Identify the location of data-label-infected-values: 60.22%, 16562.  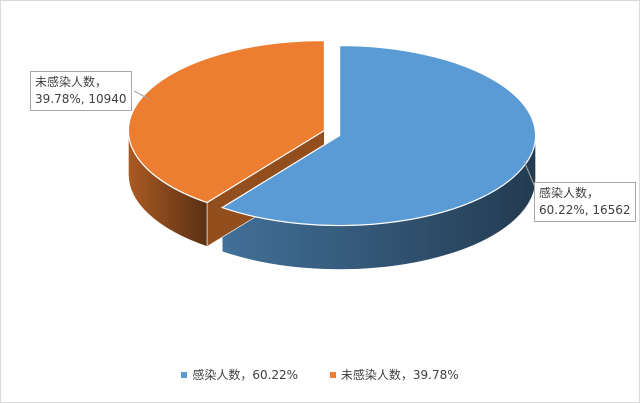
(585, 210).